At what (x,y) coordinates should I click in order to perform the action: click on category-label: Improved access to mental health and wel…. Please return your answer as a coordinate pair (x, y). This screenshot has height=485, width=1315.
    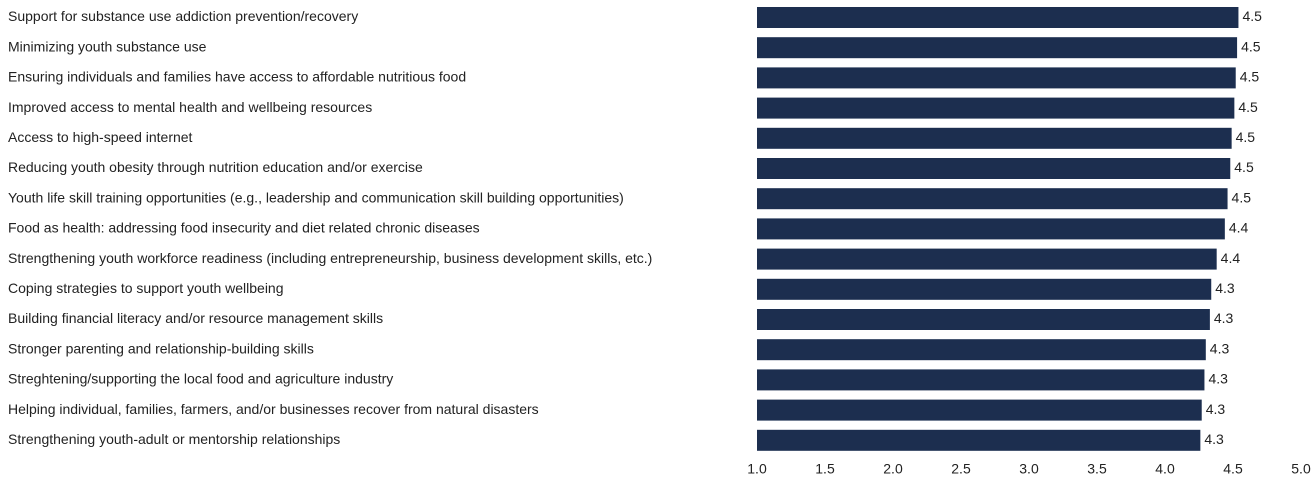
    Looking at the image, I should click on (190, 107).